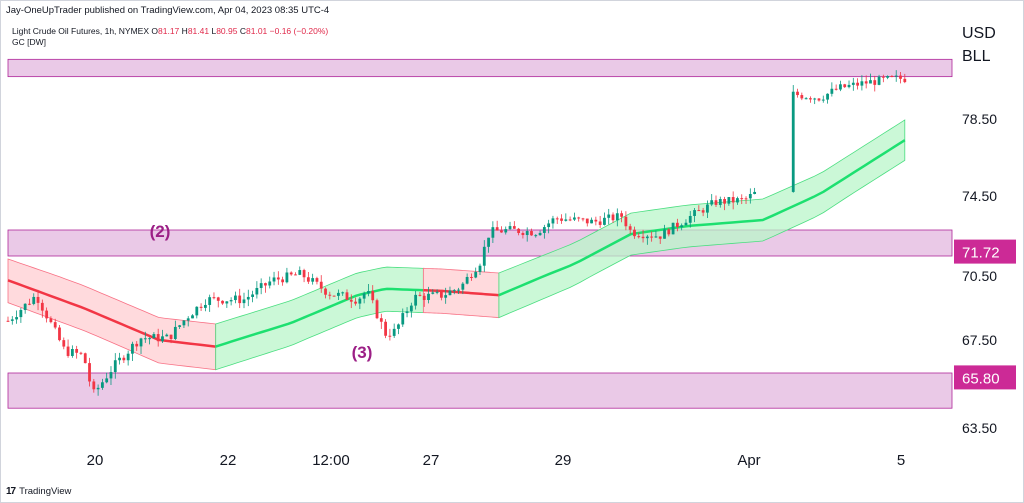 The image size is (1024, 503). I want to click on tradingview-logo: 17 TradingView, so click(38, 491).